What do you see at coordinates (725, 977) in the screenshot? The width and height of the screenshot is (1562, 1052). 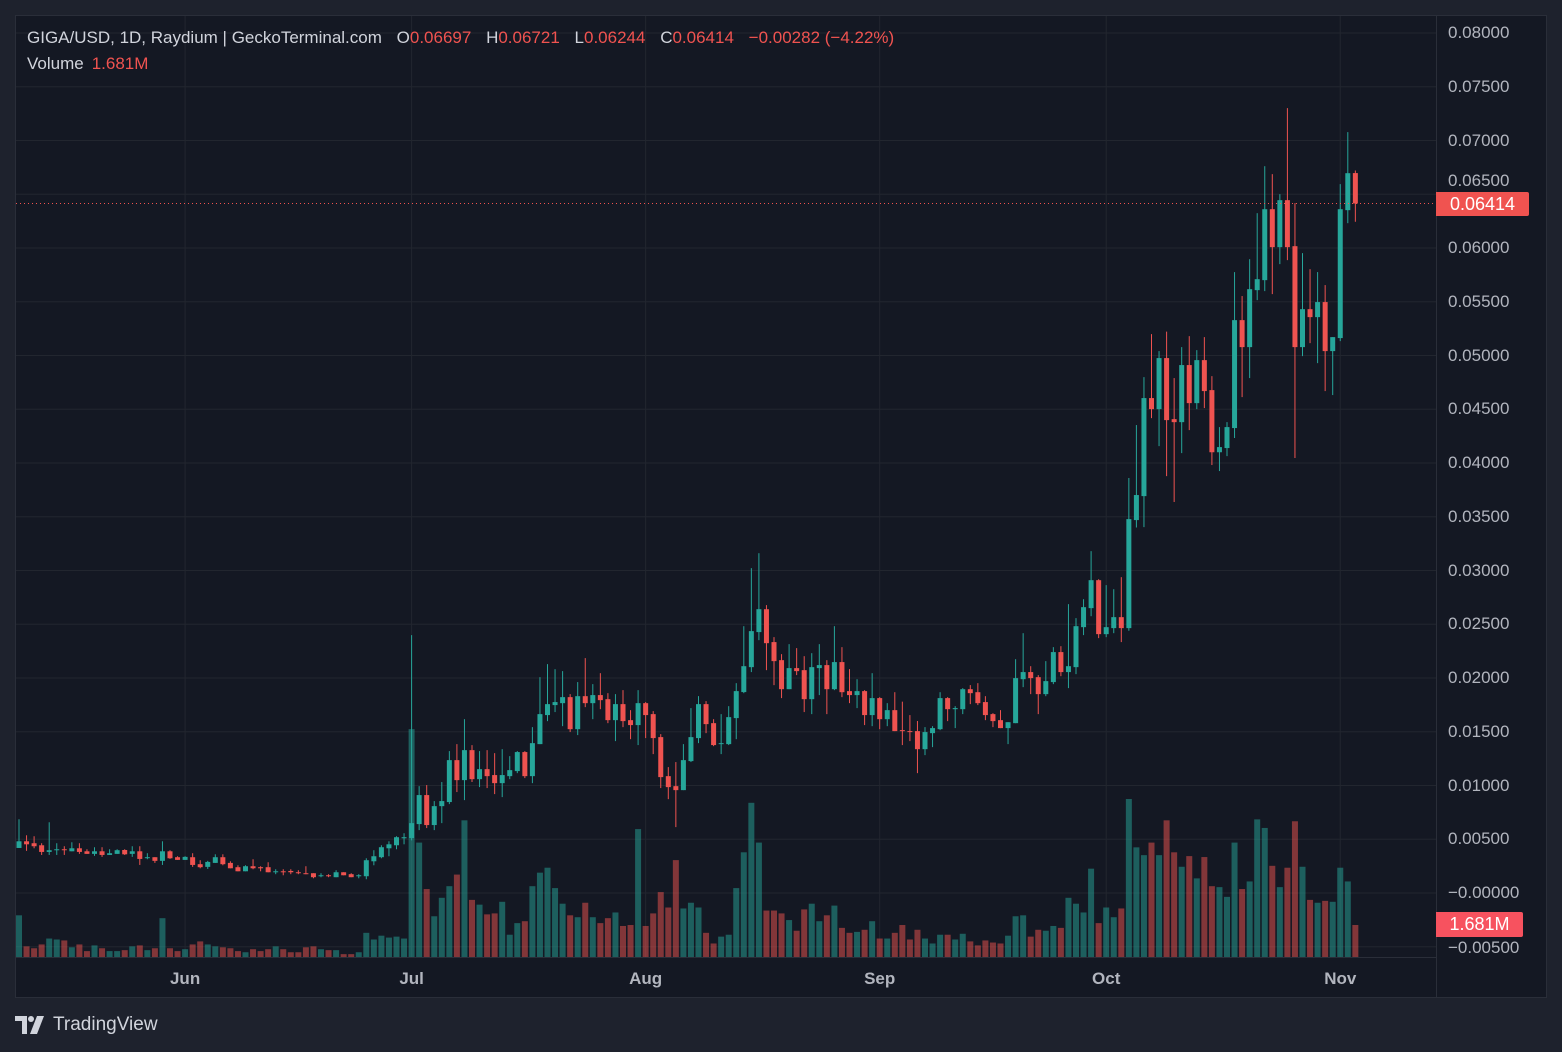 I see `time-axis` at bounding box center [725, 977].